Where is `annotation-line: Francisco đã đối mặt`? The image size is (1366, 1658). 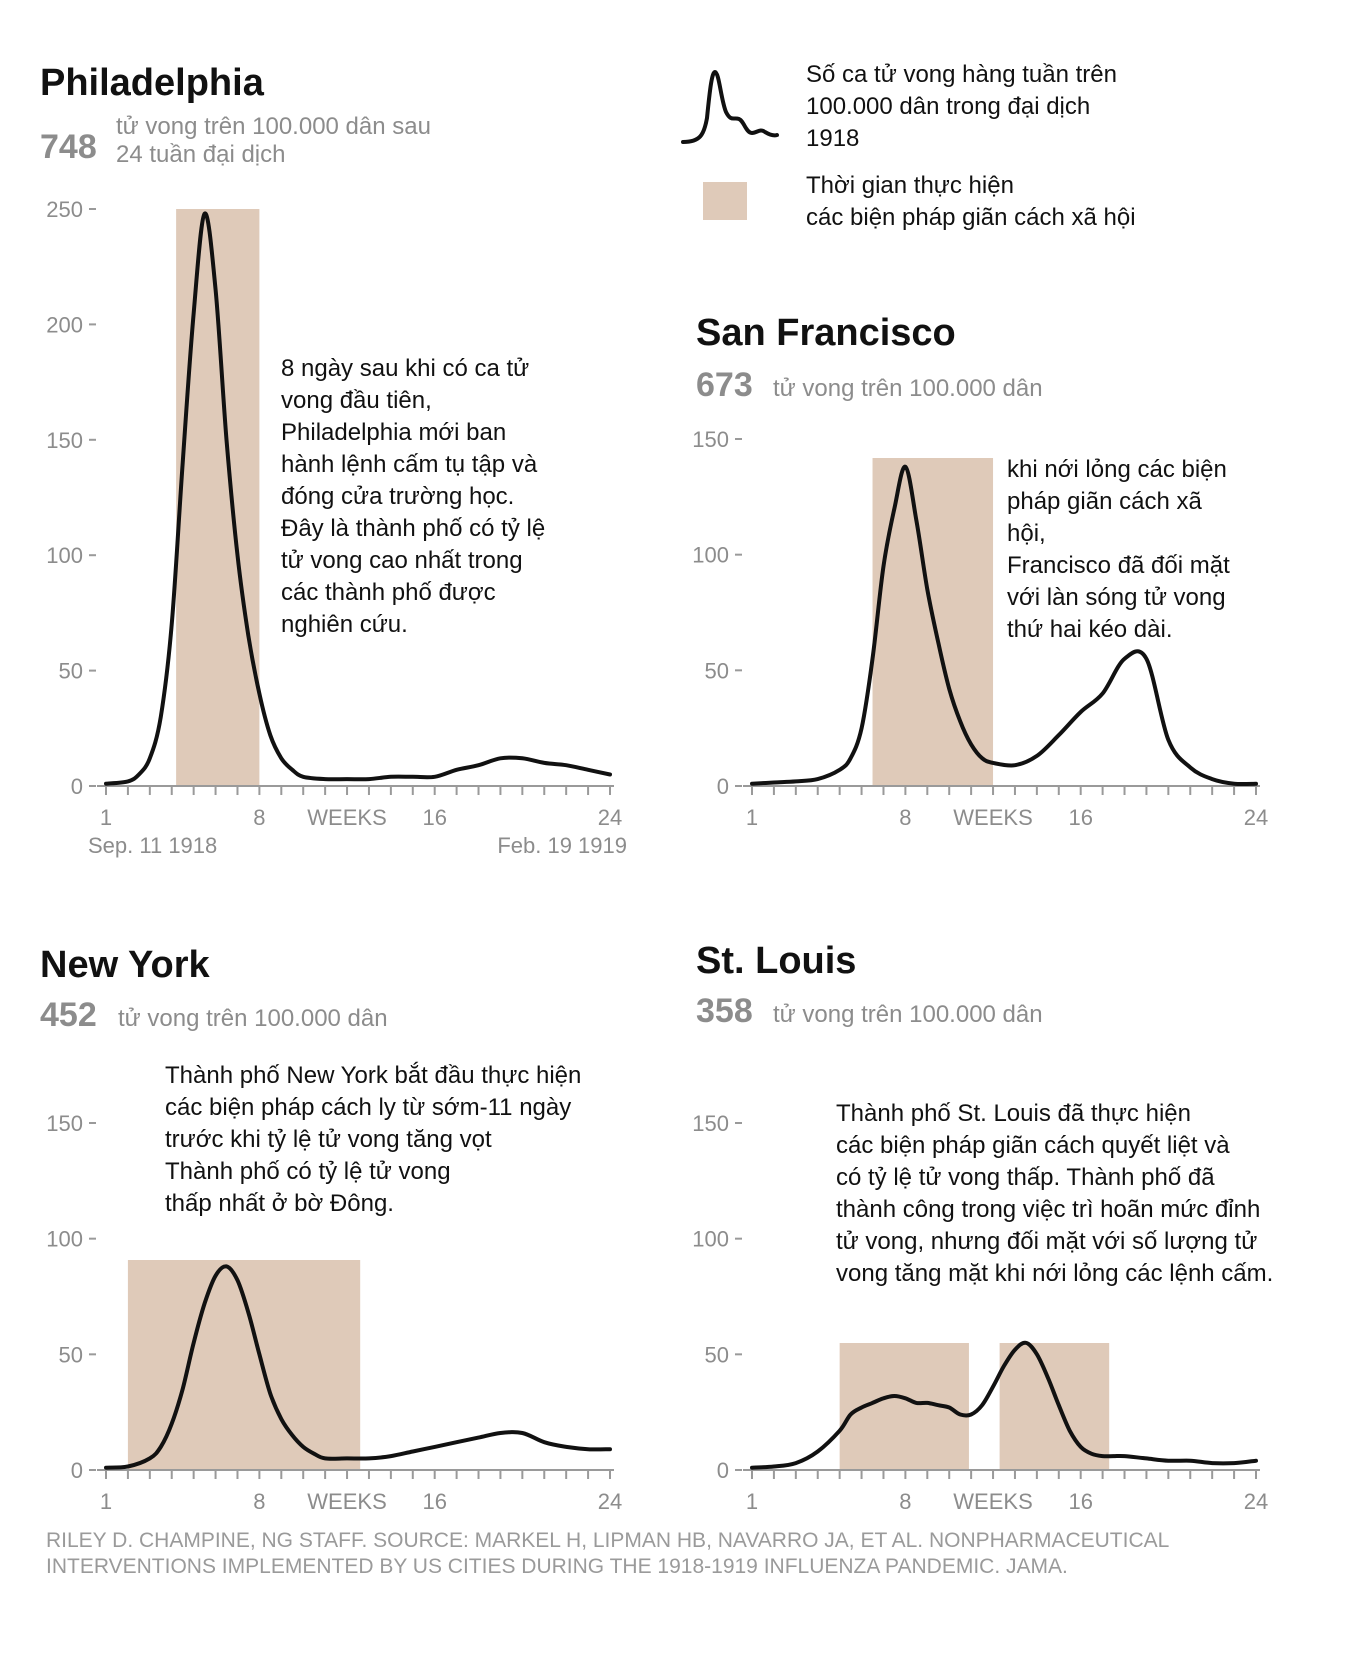 annotation-line: Francisco đã đối mặt is located at coordinates (1118, 565).